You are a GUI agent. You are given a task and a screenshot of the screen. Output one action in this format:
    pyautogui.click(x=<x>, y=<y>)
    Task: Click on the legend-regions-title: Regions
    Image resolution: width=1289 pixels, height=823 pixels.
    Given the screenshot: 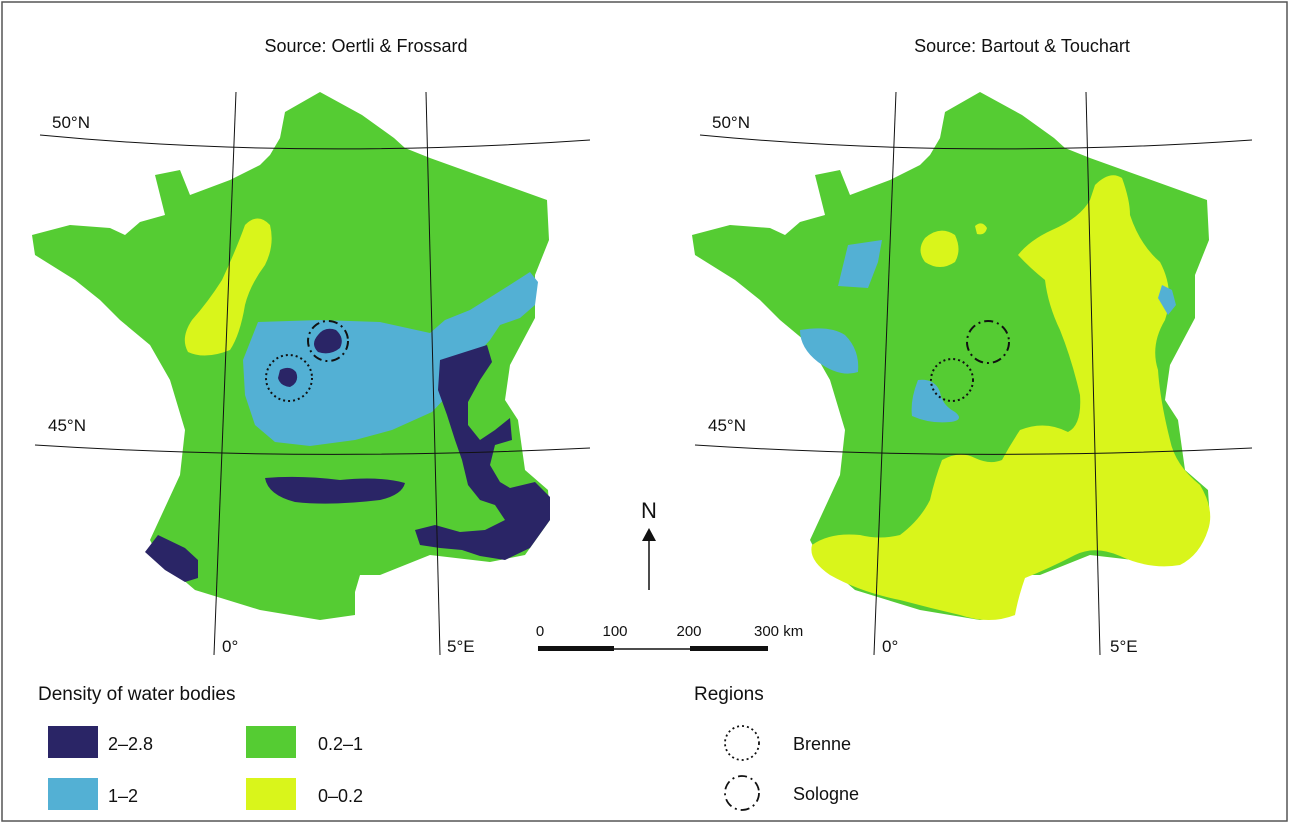 What is the action you would take?
    pyautogui.click(x=729, y=694)
    